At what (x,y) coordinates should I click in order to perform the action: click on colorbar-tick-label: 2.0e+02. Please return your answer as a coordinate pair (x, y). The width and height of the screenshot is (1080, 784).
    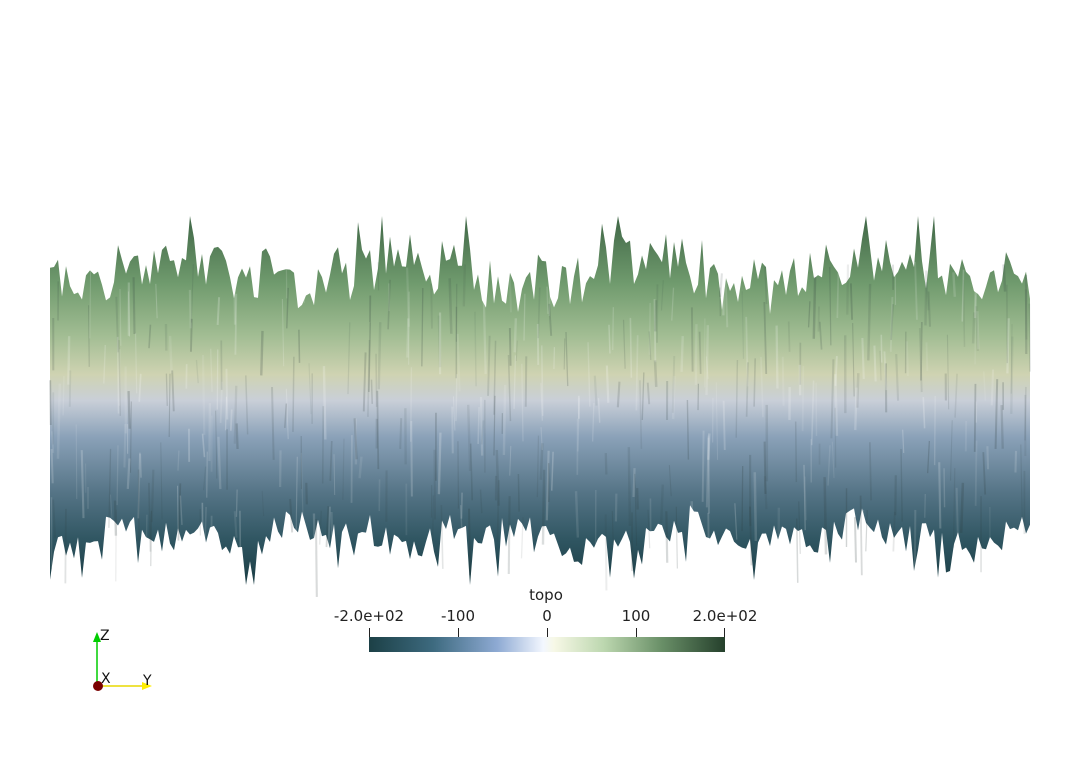
    Looking at the image, I should click on (725, 616).